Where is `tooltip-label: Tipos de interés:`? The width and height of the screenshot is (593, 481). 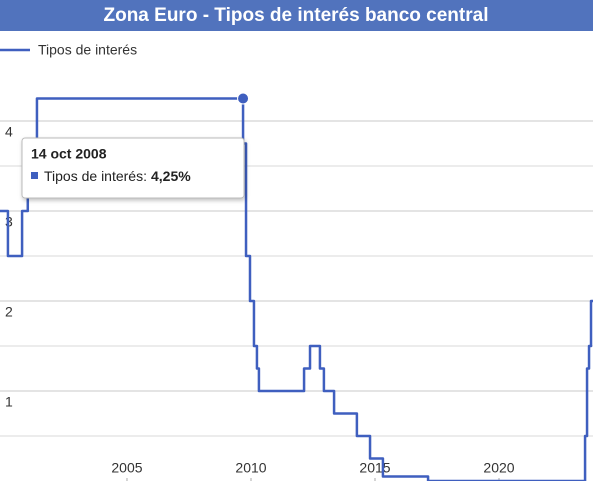
tooltip-label: Tipos de interés: is located at coordinates (95, 176).